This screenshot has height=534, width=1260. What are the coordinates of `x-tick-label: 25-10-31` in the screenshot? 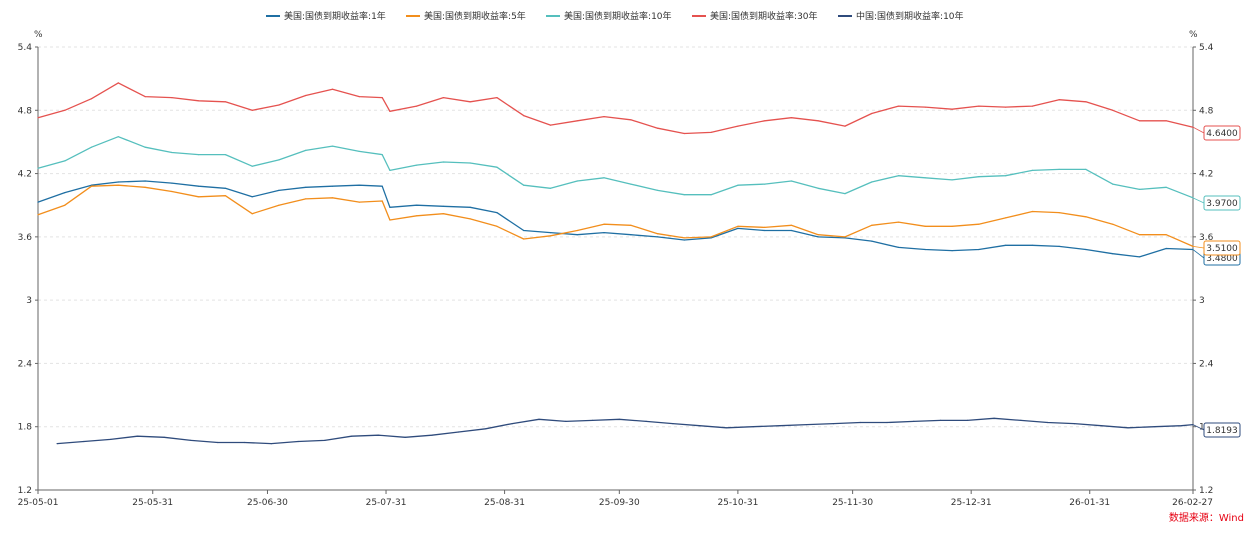 It's located at (737, 503).